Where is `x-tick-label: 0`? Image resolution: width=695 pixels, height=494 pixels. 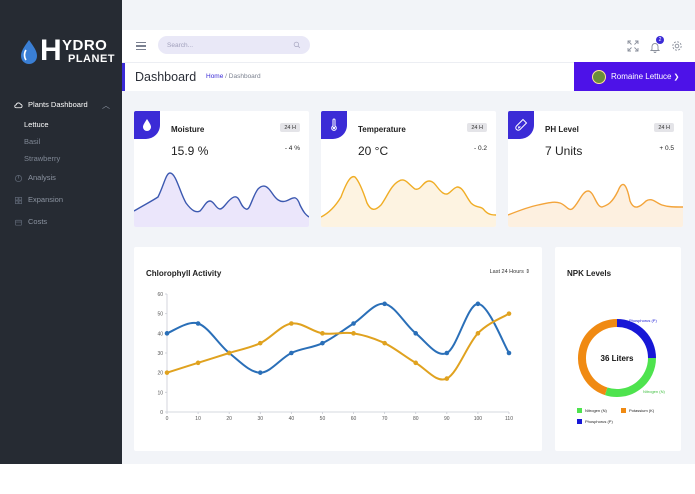
x-tick-label: 0 is located at coordinates (167, 419).